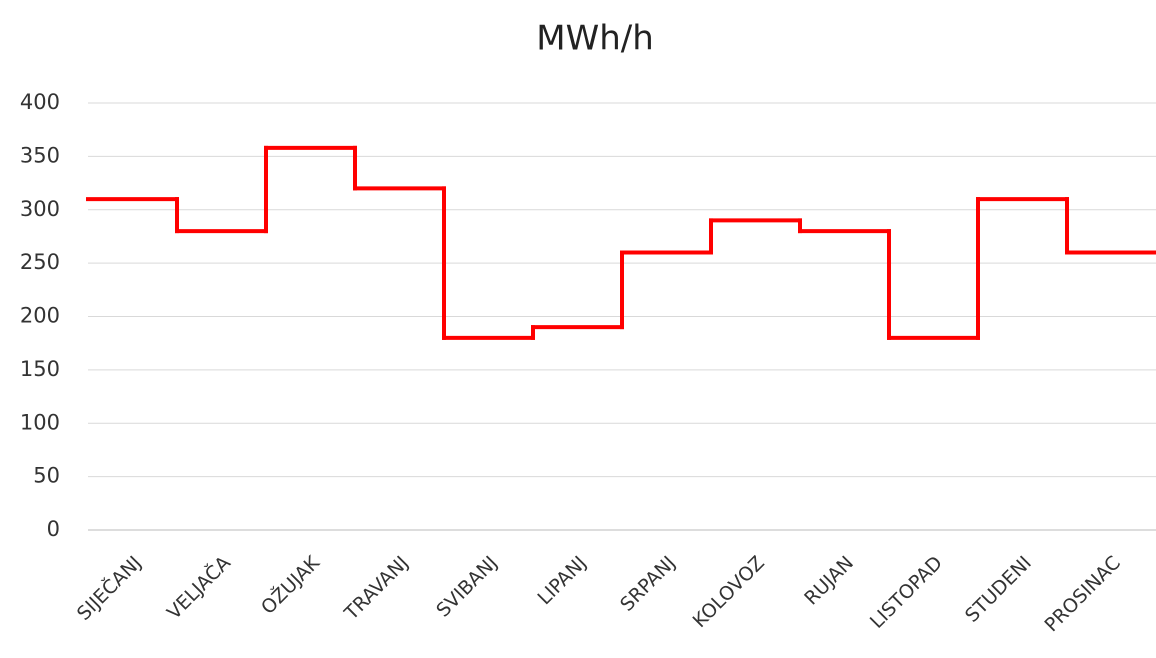  What do you see at coordinates (998, 589) in the screenshot?
I see `x-tick-label: STUDENI` at bounding box center [998, 589].